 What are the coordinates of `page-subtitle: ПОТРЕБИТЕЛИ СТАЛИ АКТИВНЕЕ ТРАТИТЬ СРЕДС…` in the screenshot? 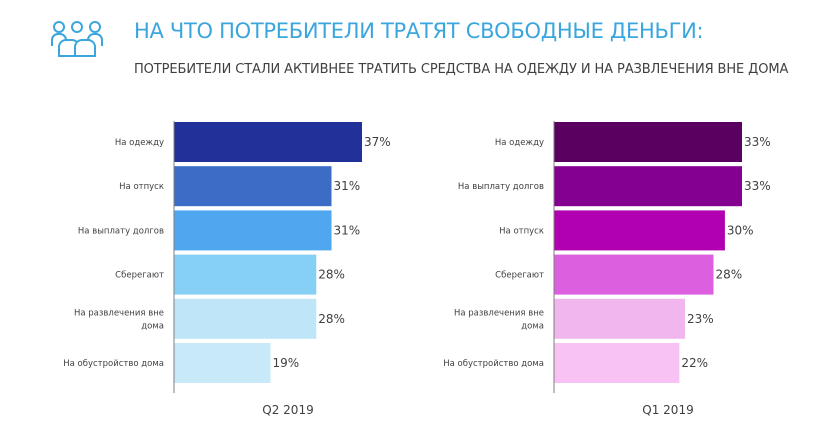 It's located at (461, 69).